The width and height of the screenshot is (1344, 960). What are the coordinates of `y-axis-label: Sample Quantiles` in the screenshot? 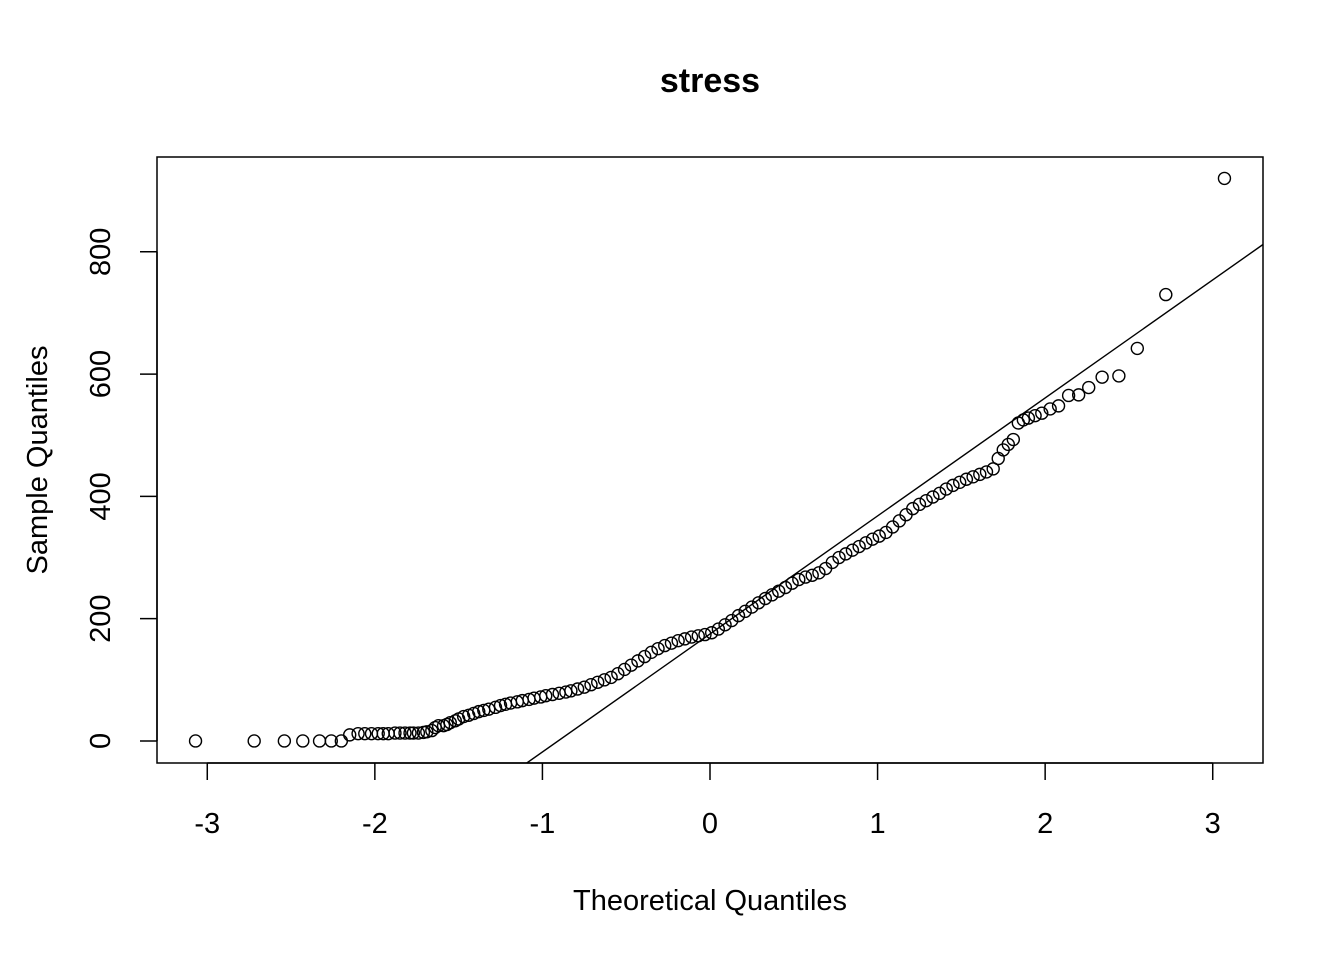 It's located at (38, 460).